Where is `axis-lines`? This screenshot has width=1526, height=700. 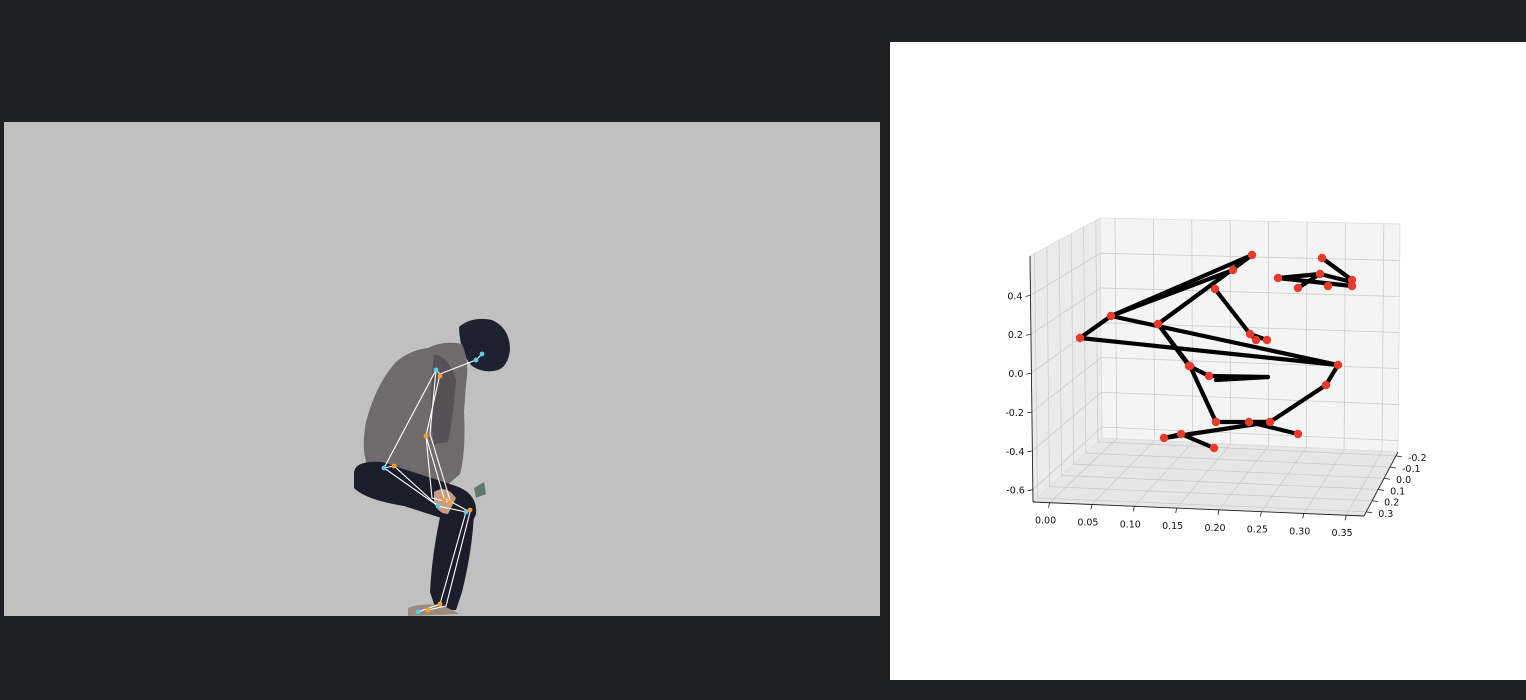
axis-lines is located at coordinates (1214, 386).